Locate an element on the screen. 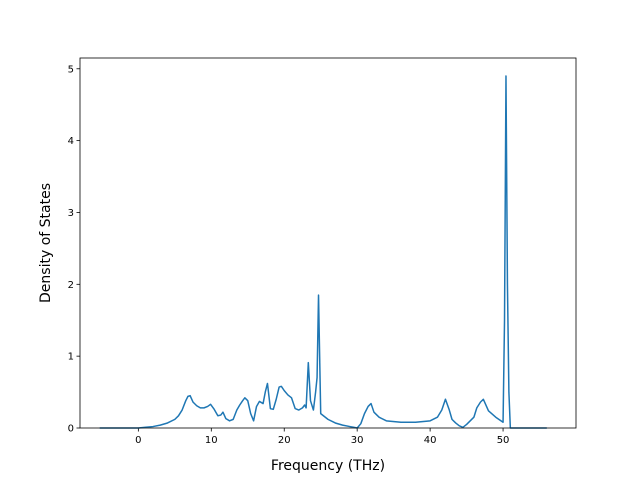  y-tick-label: 0 is located at coordinates (71, 429).